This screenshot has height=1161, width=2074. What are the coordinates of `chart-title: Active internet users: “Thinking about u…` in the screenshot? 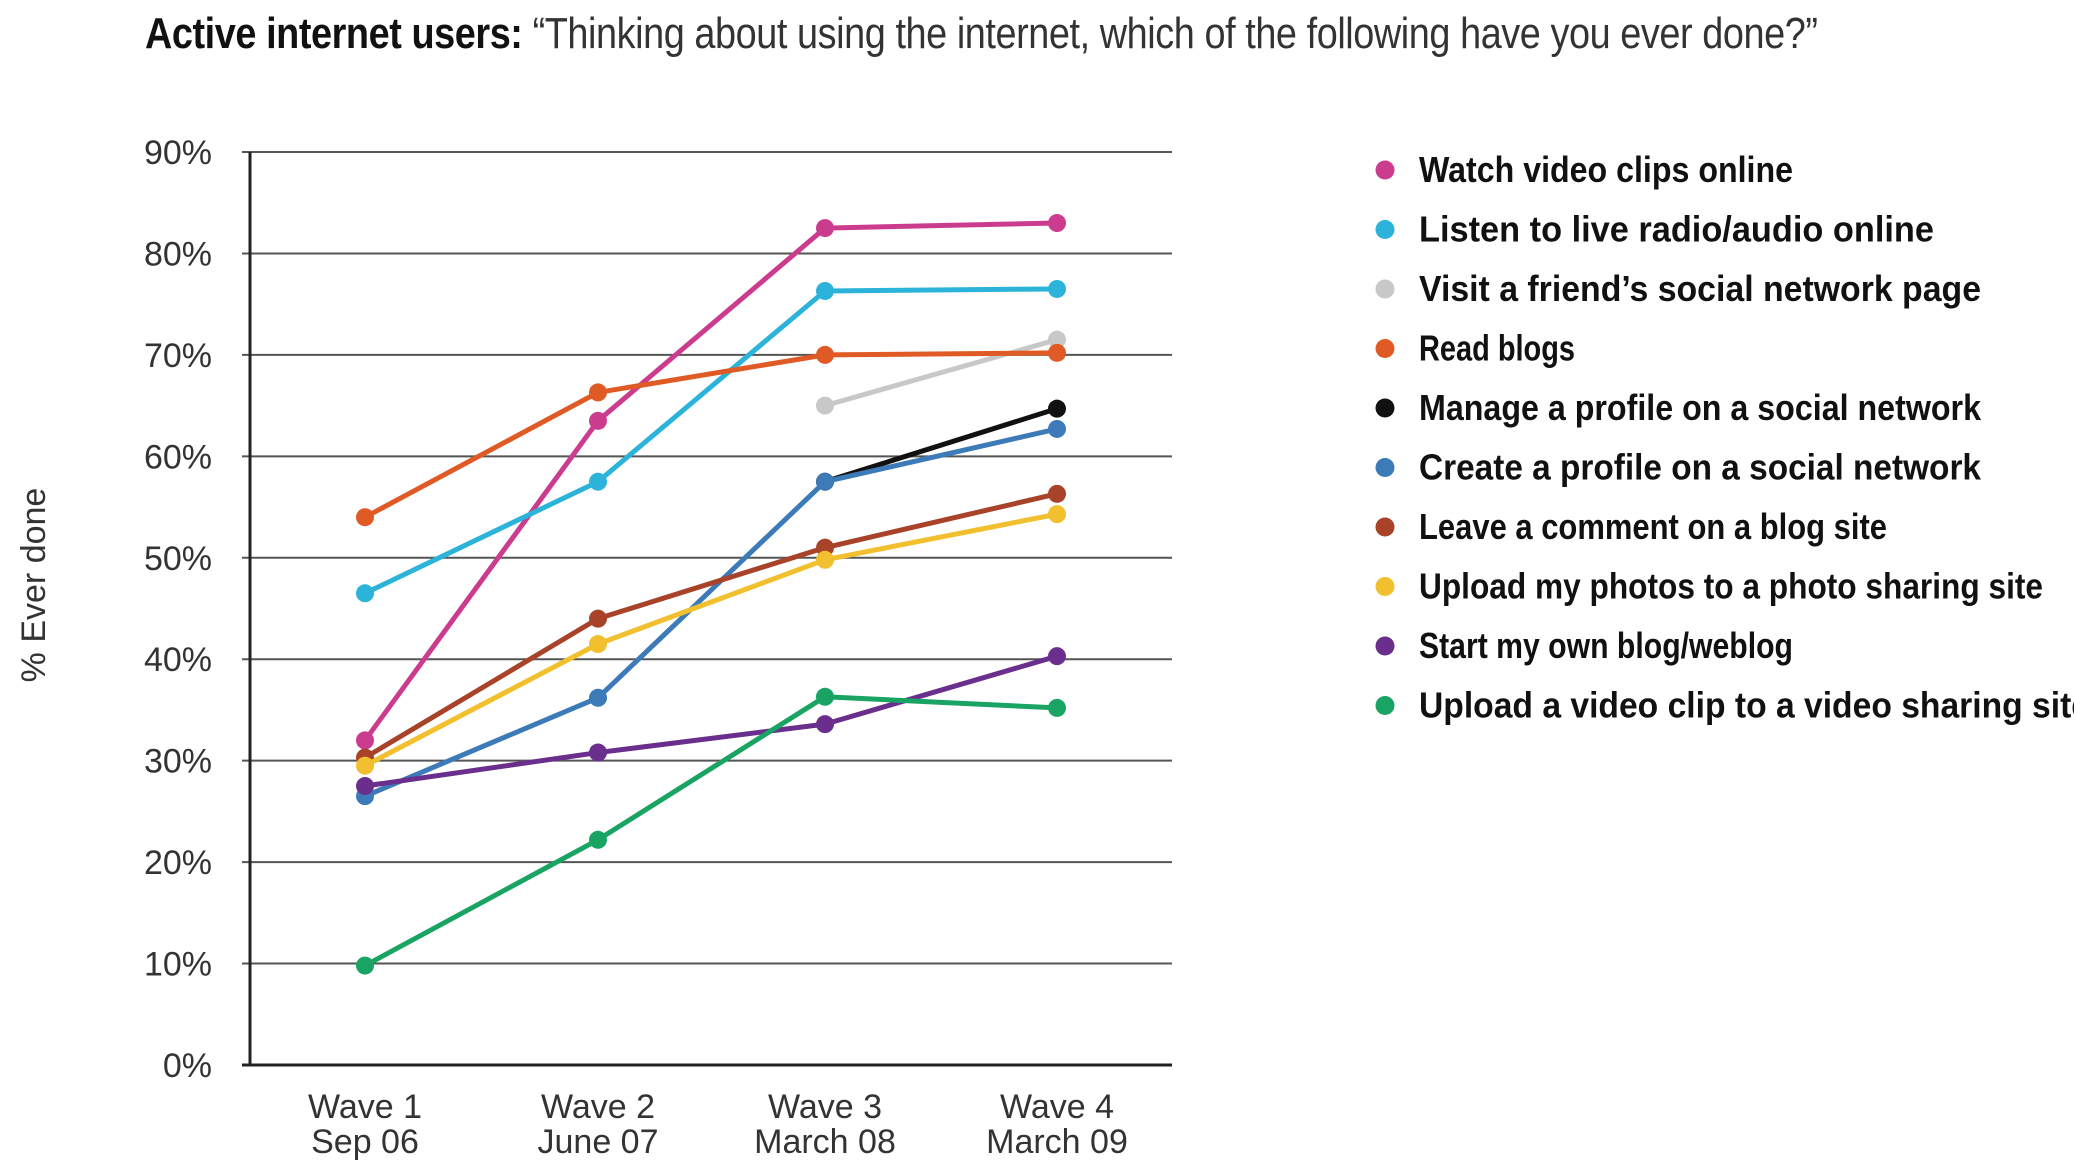 It's located at (981, 34).